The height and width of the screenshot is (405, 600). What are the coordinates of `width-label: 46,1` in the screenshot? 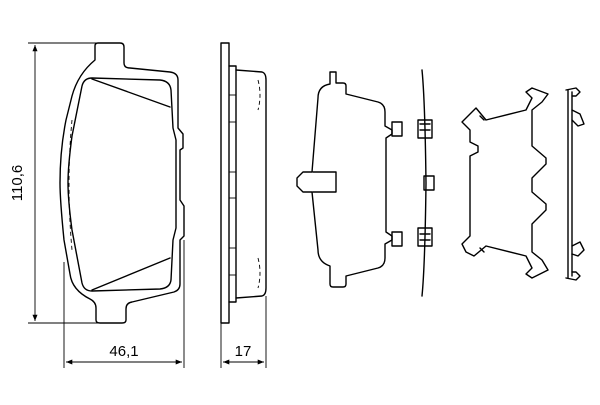 It's located at (123, 351).